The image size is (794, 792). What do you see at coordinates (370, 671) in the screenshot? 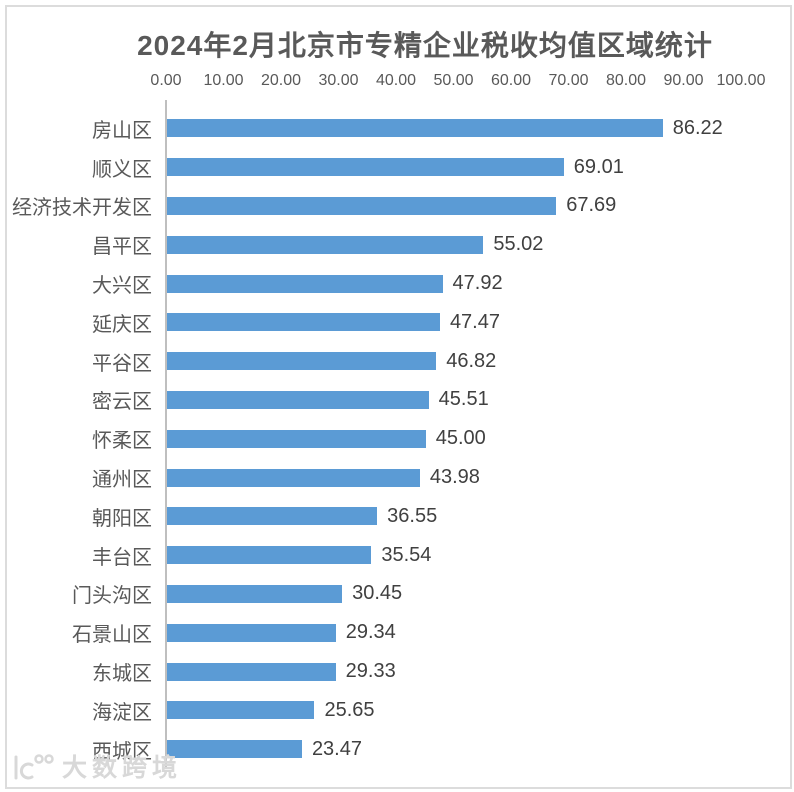
I see `value-label: 29.33` at bounding box center [370, 671].